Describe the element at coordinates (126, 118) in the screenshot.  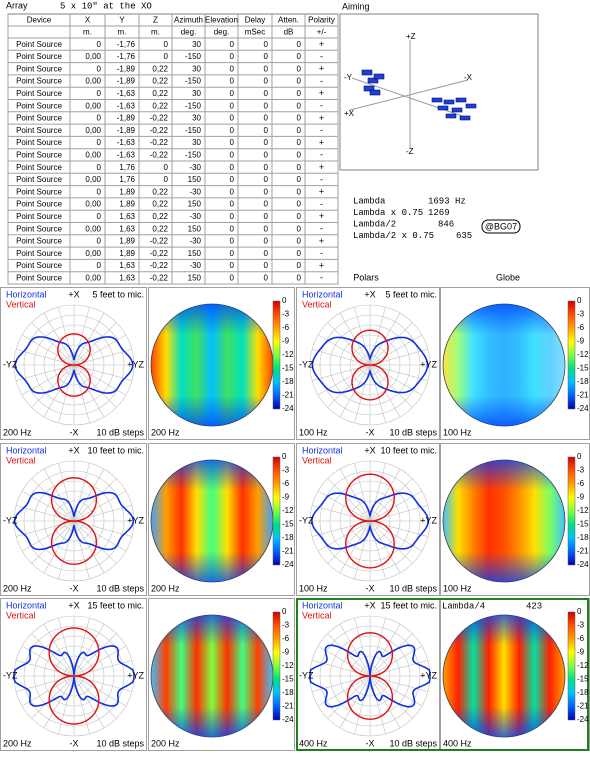
I see `cell-value: -1,89` at that location.